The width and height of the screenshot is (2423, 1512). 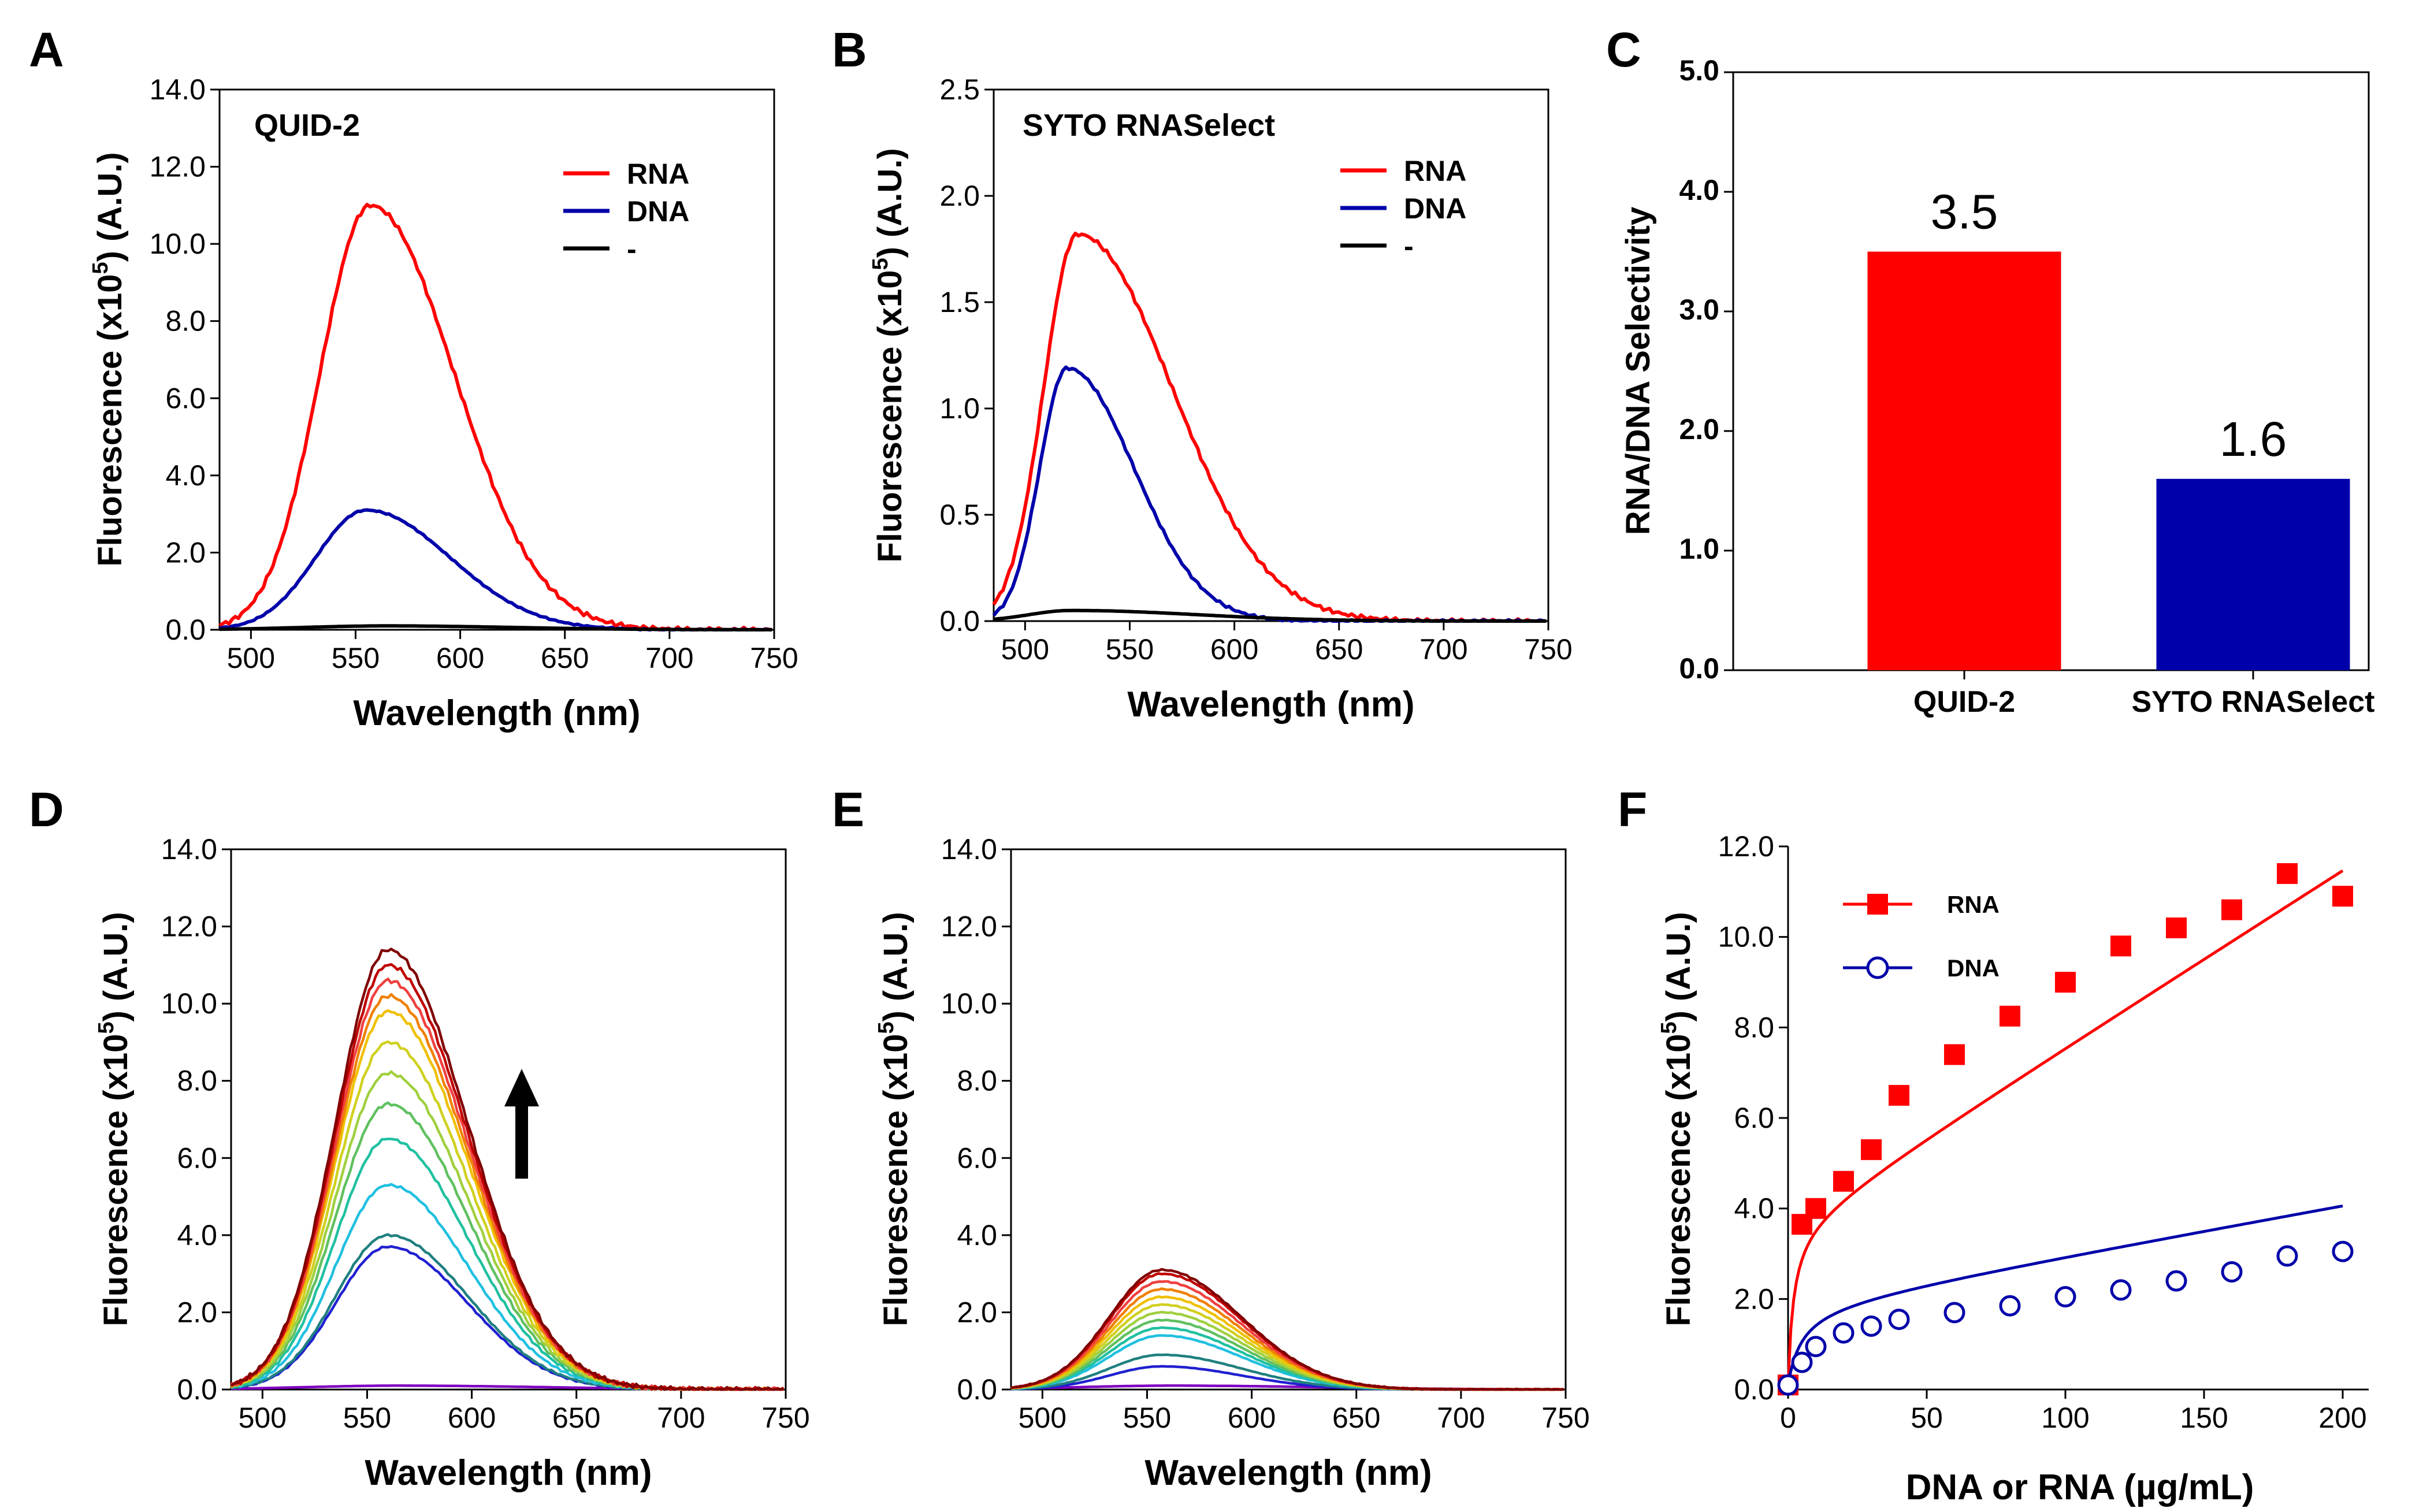 What do you see at coordinates (894, 1119) in the screenshot?
I see `panel-e-y-axis-label: Fluorescence (x105) (A.U.)` at bounding box center [894, 1119].